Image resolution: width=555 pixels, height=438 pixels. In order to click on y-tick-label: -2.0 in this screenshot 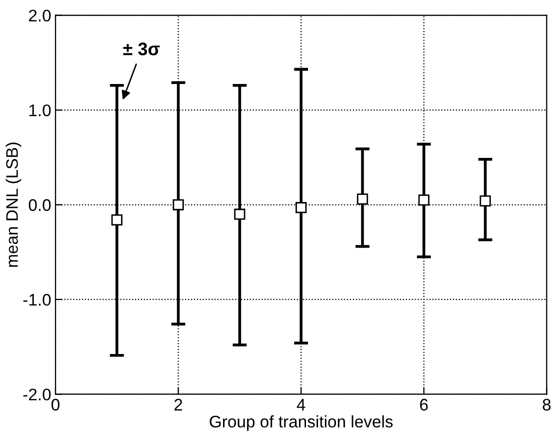, I will do `click(37, 394)`.